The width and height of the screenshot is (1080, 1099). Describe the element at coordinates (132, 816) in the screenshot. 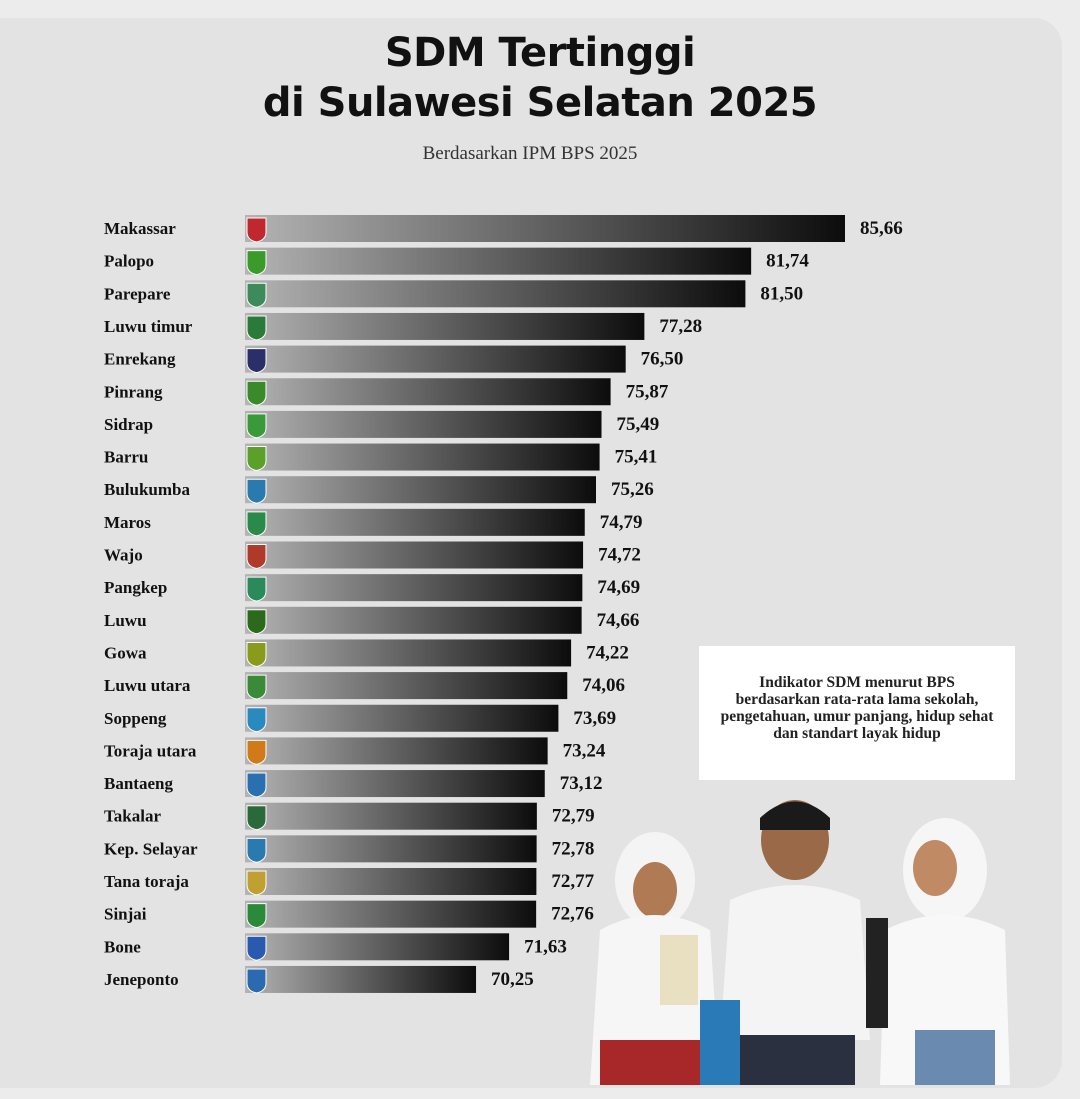

I see `category-label: Takalar` at that location.